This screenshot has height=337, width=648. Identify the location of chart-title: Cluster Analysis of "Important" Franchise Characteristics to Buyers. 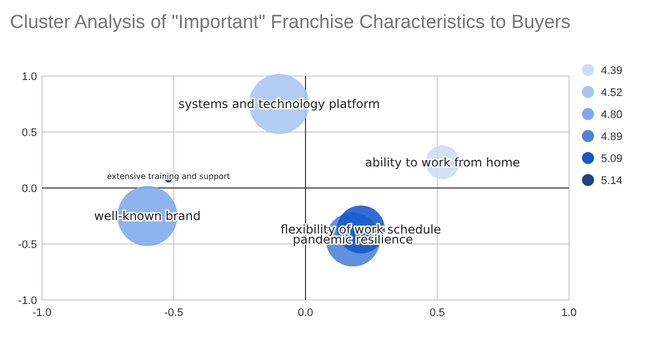
(290, 22).